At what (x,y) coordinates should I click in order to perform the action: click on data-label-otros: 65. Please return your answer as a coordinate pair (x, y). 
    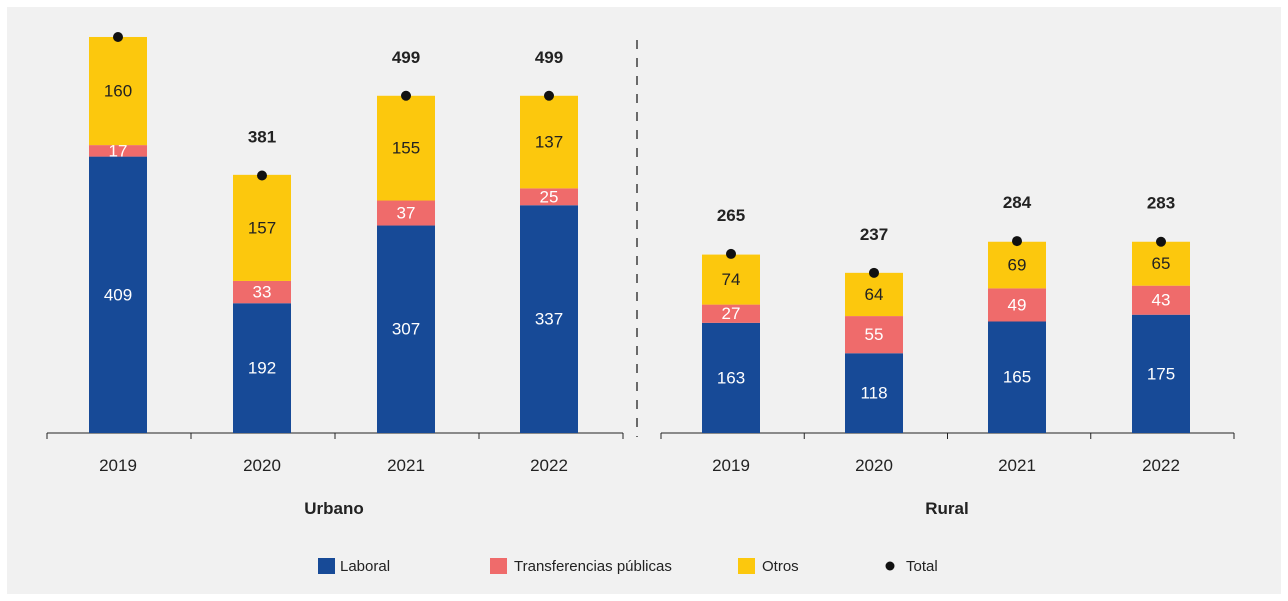
    Looking at the image, I should click on (1161, 263).